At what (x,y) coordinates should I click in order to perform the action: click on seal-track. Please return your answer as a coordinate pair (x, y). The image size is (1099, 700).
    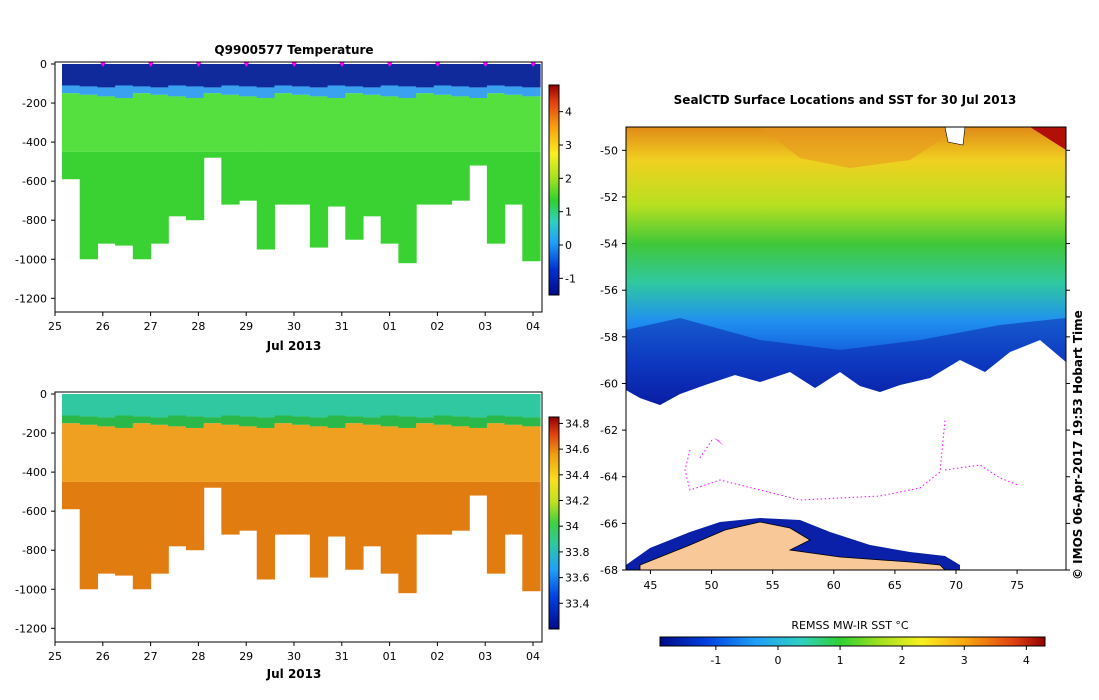
    Looking at the image, I should click on (851, 460).